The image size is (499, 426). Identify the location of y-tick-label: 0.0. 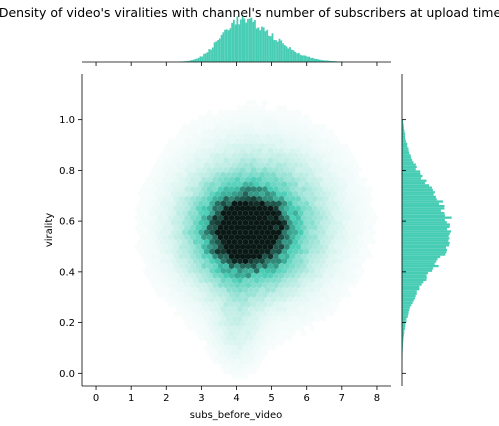
(67, 374).